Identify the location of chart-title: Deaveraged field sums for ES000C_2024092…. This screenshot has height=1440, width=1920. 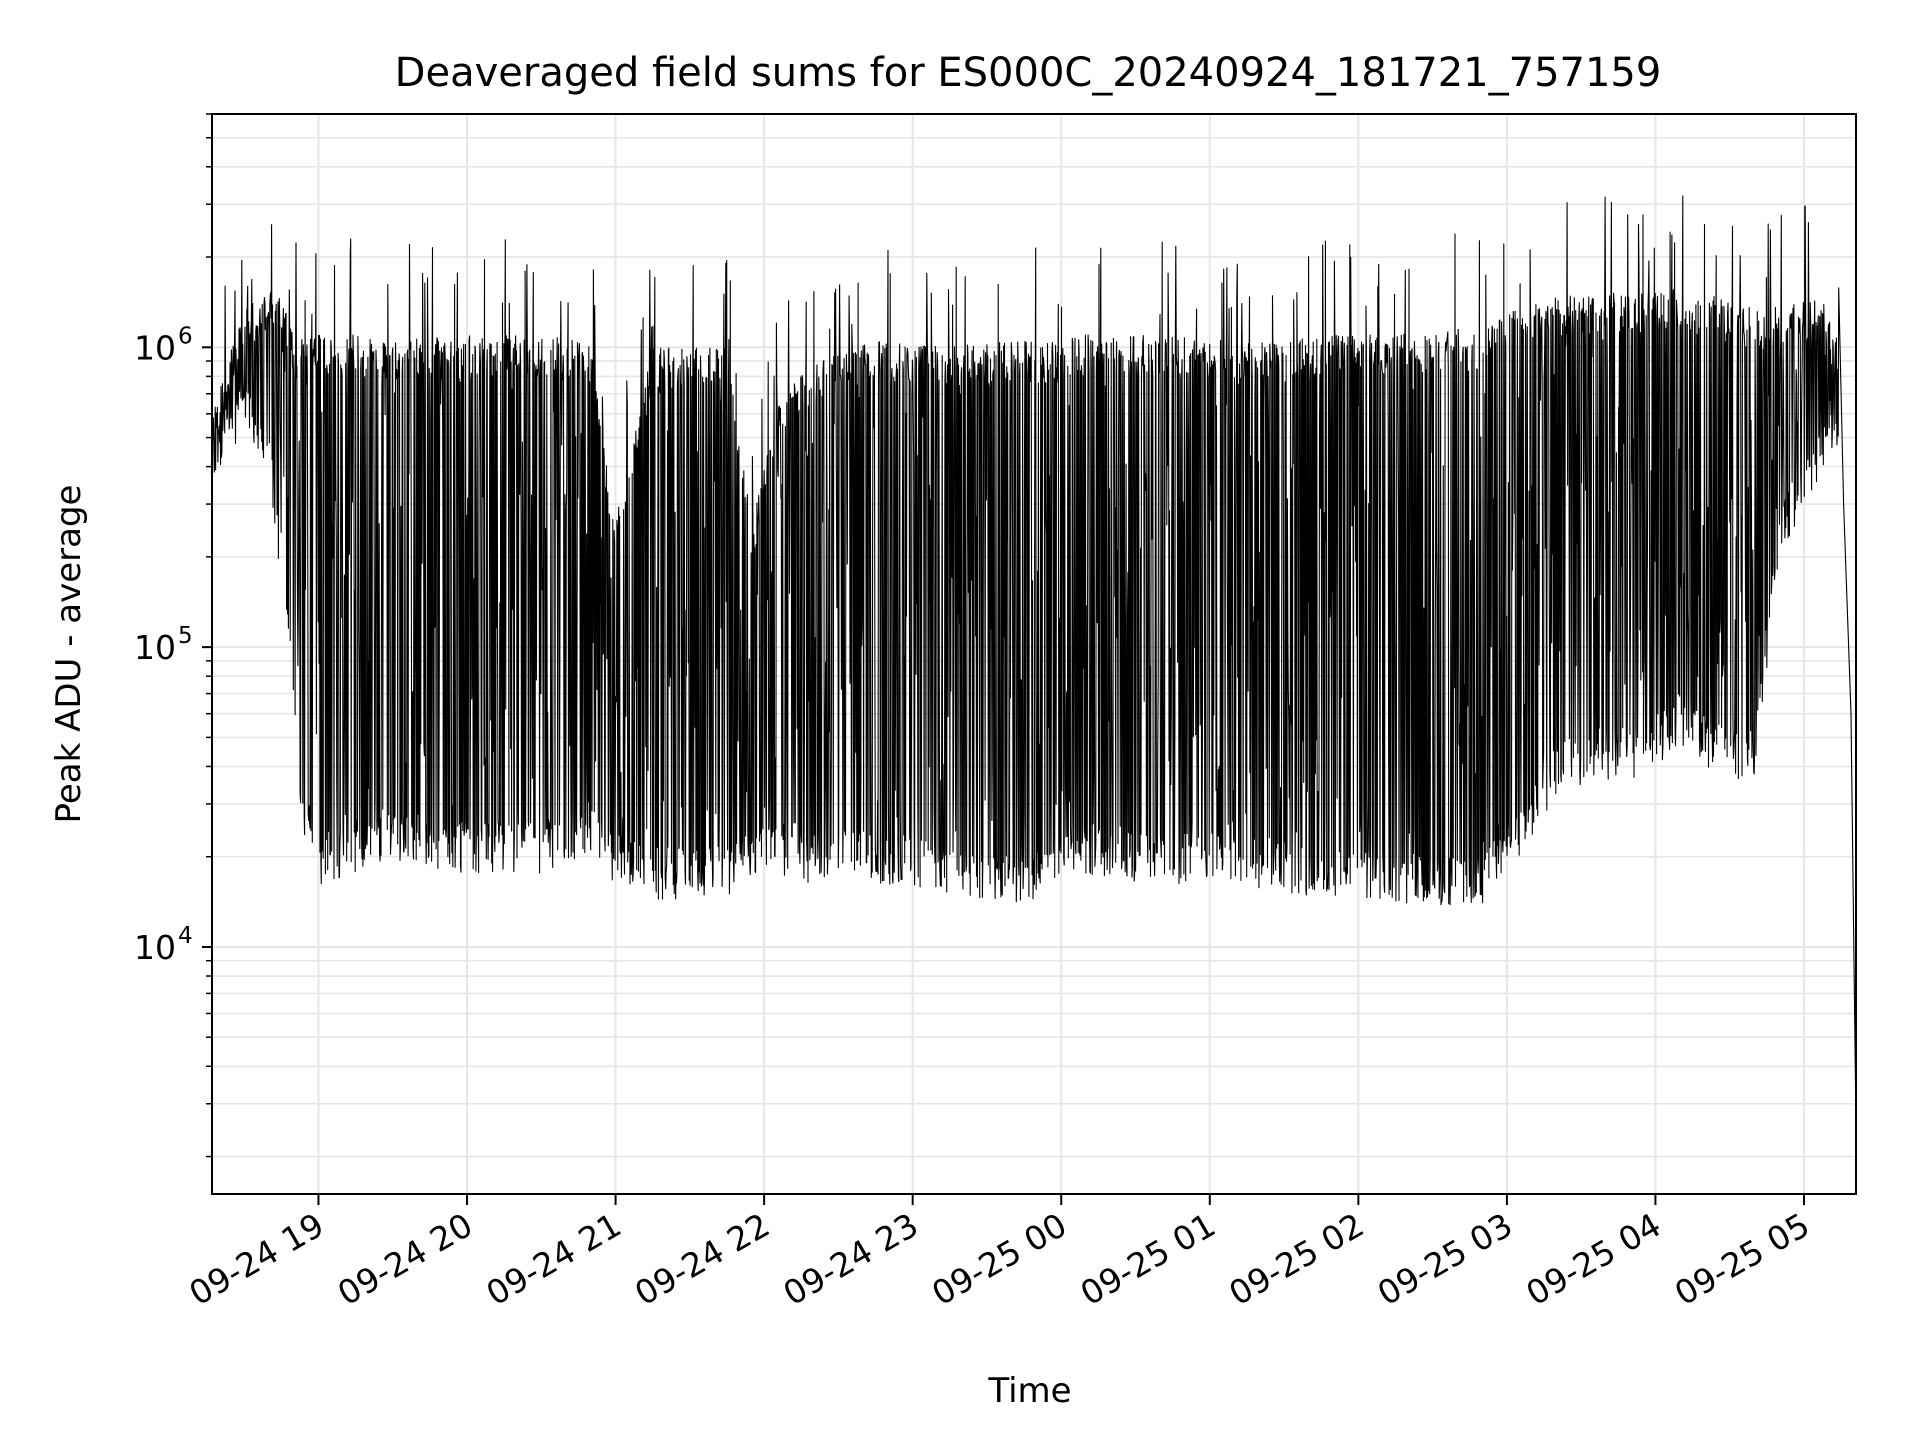
(1028, 73).